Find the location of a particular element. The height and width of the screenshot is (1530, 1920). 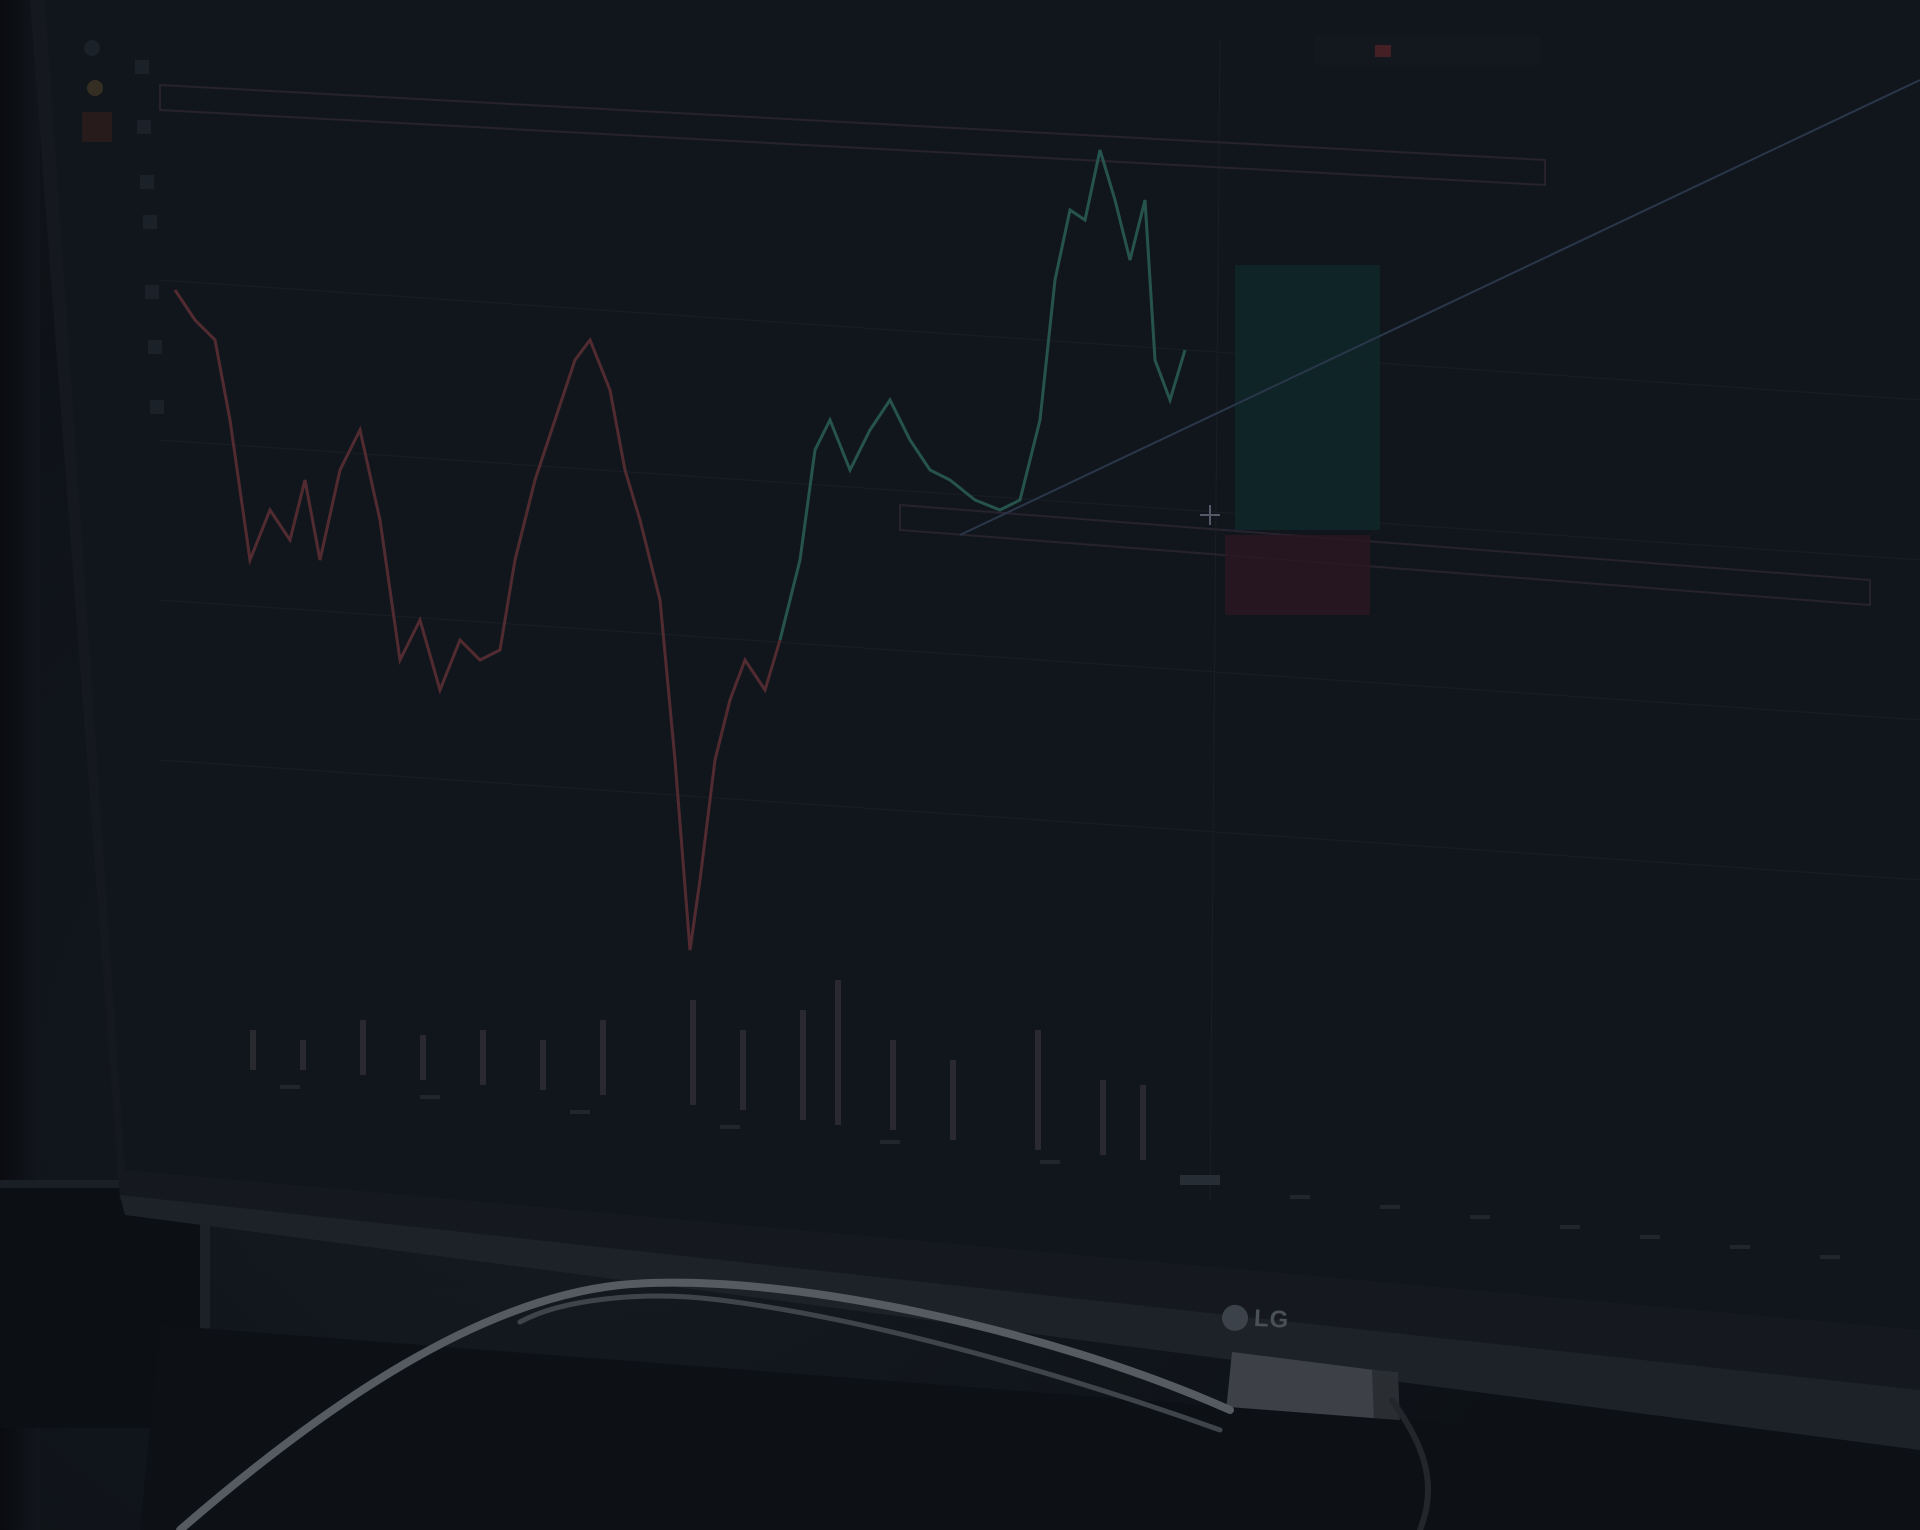

color-swatch-icon is located at coordinates (1383, 51).